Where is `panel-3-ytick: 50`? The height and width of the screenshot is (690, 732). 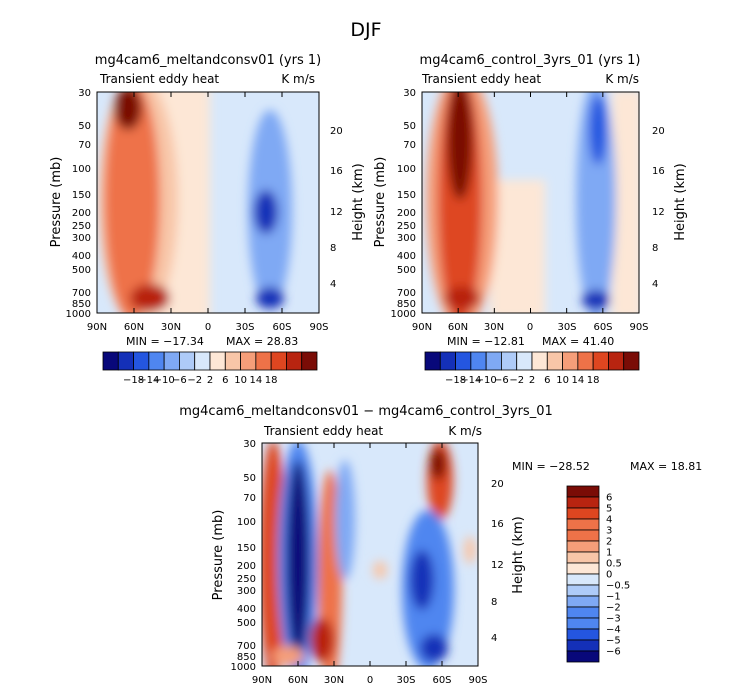 panel-3-ytick: 50 is located at coordinates (249, 478).